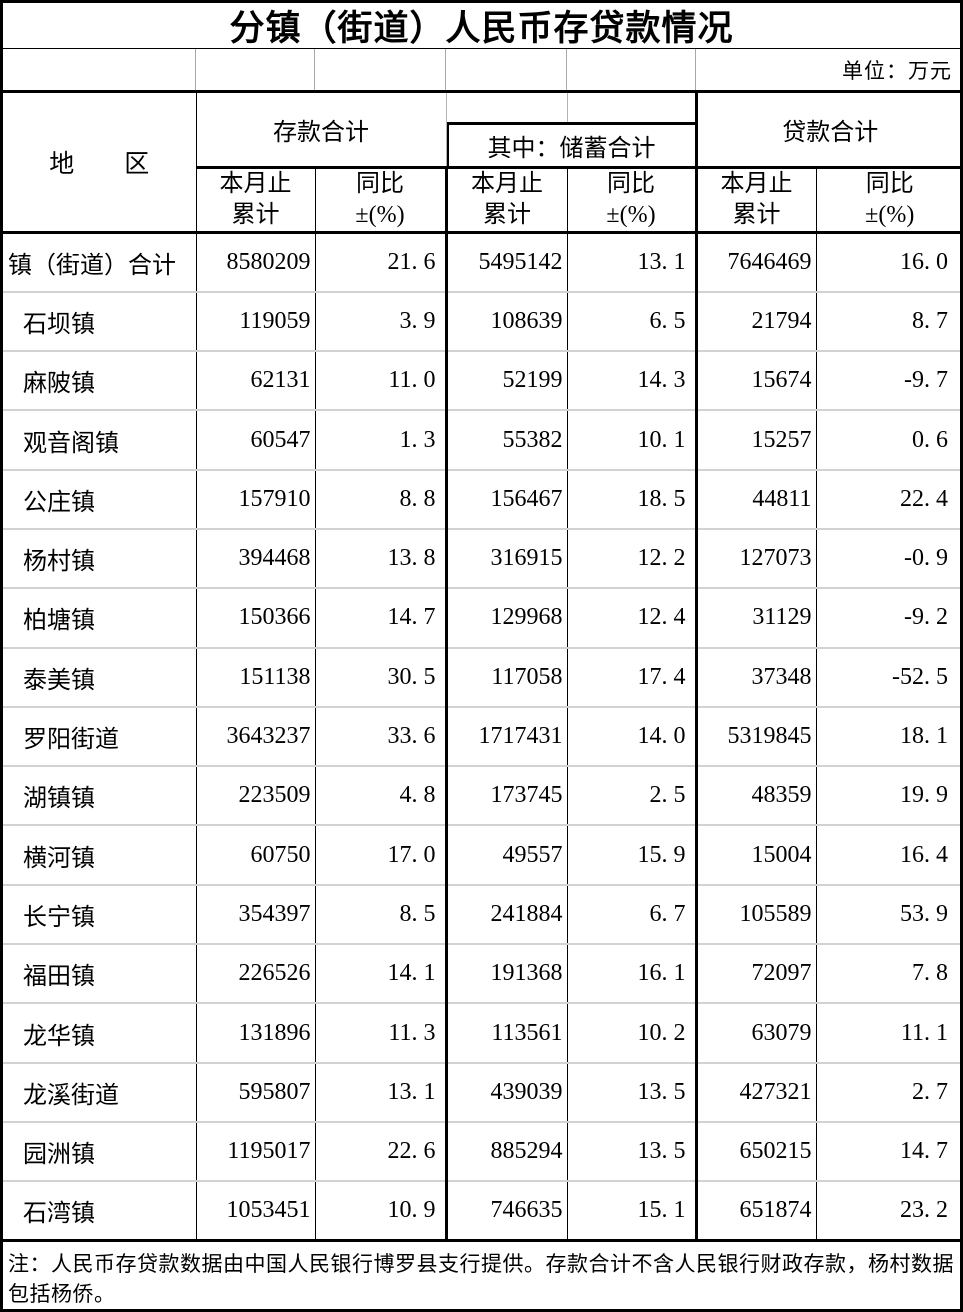 This screenshot has width=963, height=1312. What do you see at coordinates (505, 914) in the screenshot?
I see `savings-value: 241884` at bounding box center [505, 914].